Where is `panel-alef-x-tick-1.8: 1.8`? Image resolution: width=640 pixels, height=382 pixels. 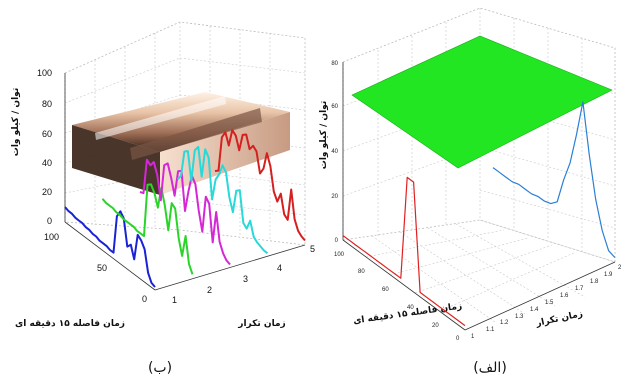 panel-alef-x-tick-1.8: 1.8 is located at coordinates (594, 282).